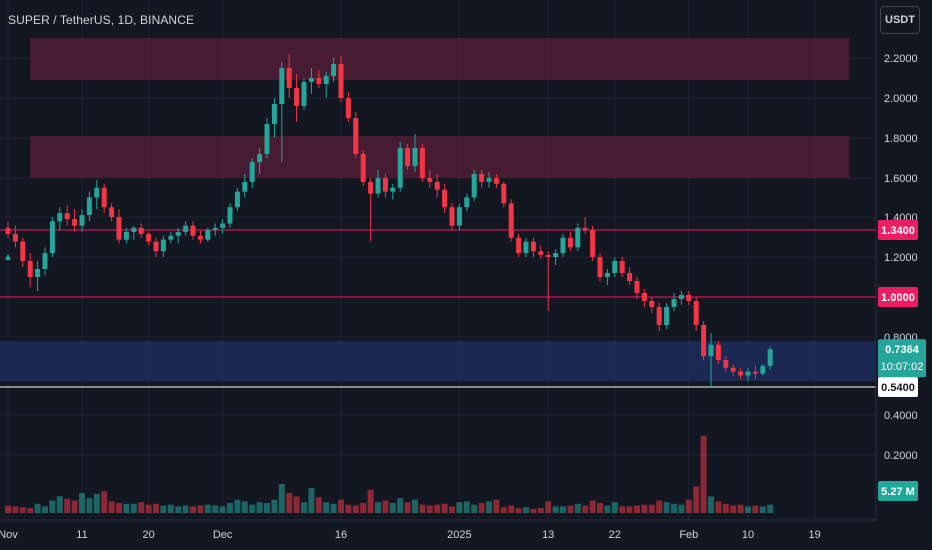 This screenshot has width=932, height=550. What do you see at coordinates (341, 535) in the screenshot?
I see `time-tick-label: 16` at bounding box center [341, 535].